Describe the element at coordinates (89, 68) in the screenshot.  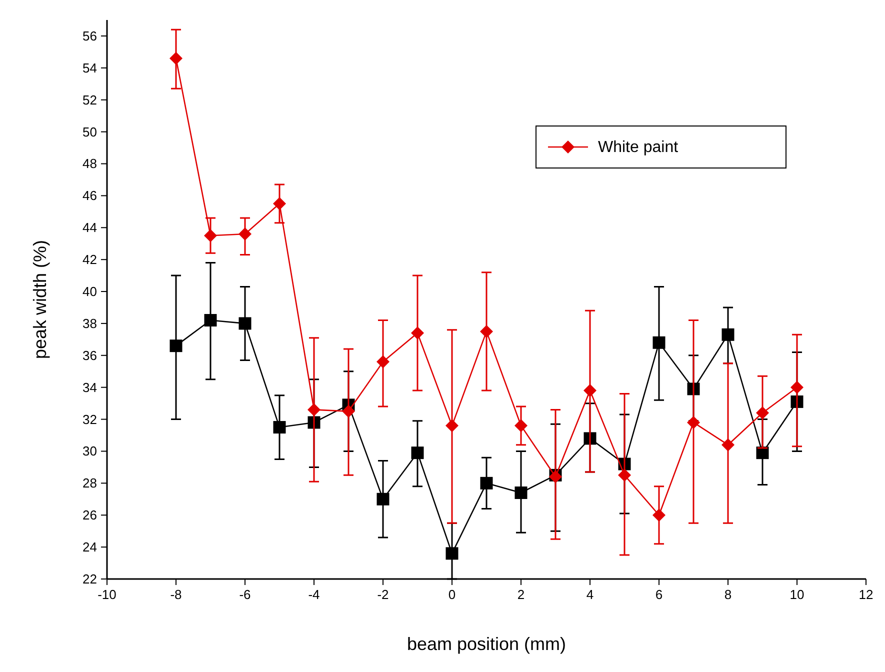
I see `y-tick-label: 54` at that location.